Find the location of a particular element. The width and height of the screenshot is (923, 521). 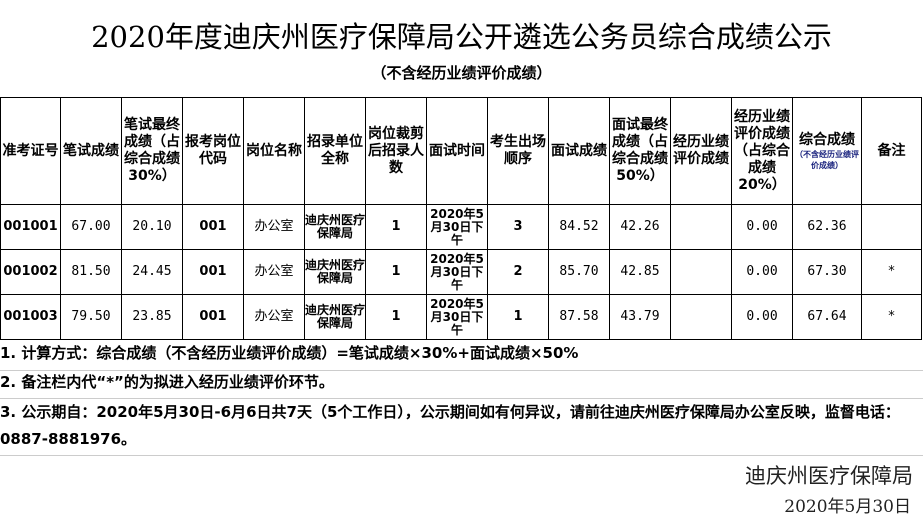

page-title: 2020年度迪庆州医疗保障局公开遴选公务员综合成绩公示 is located at coordinates (461, 37).